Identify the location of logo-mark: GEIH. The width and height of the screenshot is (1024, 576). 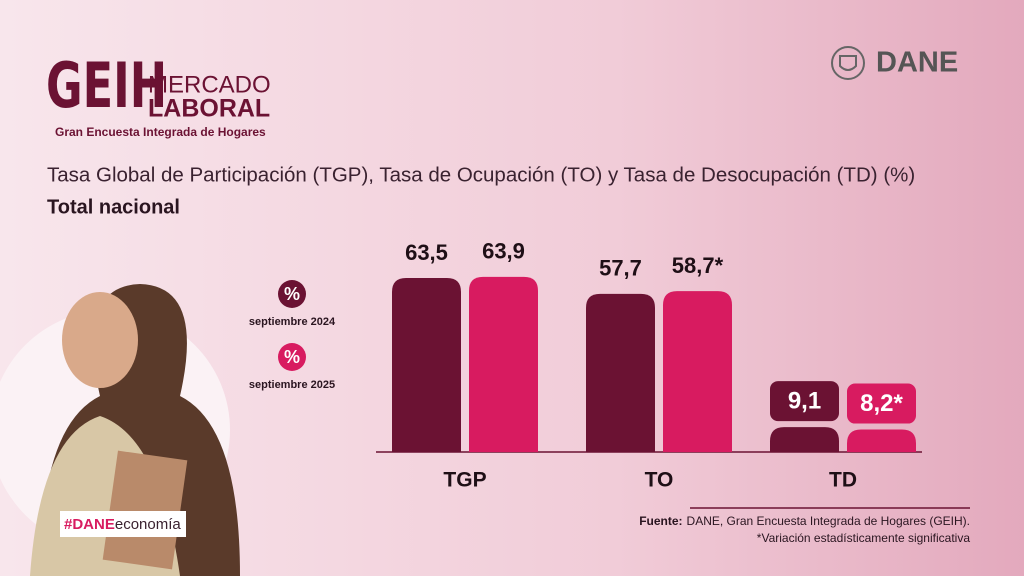
(106, 85).